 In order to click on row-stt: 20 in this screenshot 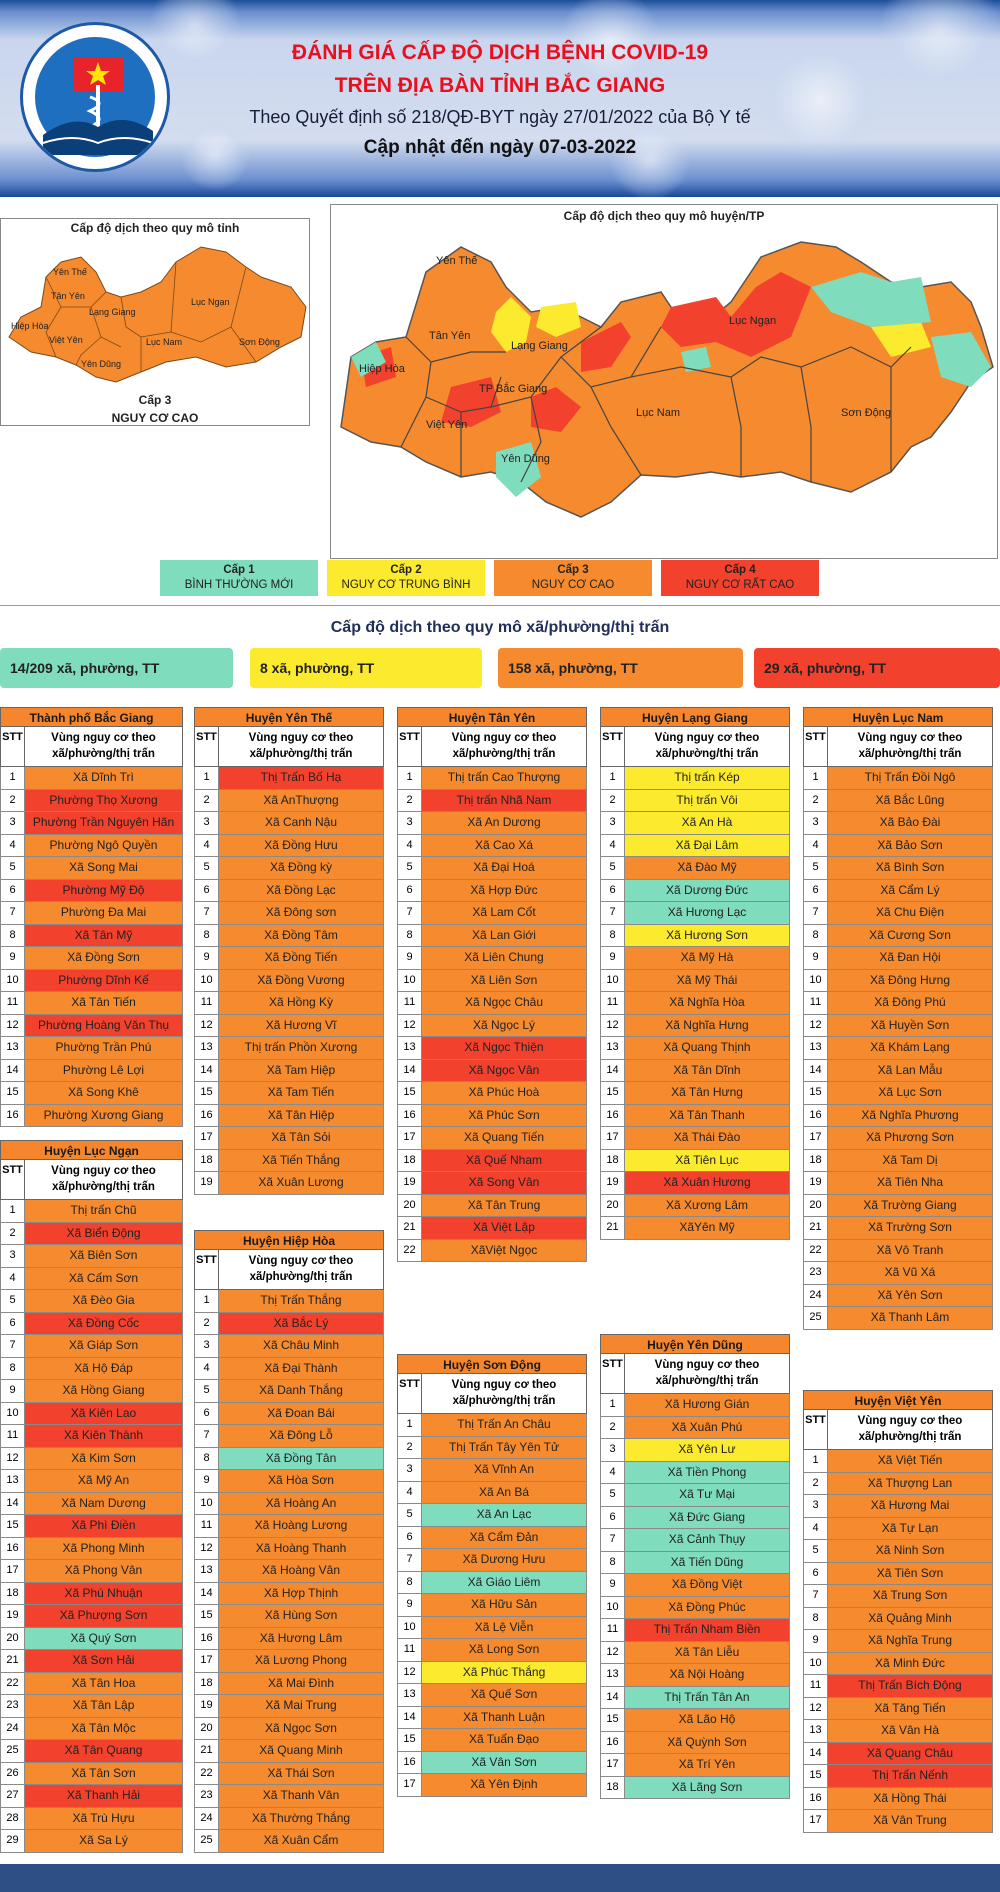, I will do `click(816, 1205)`.